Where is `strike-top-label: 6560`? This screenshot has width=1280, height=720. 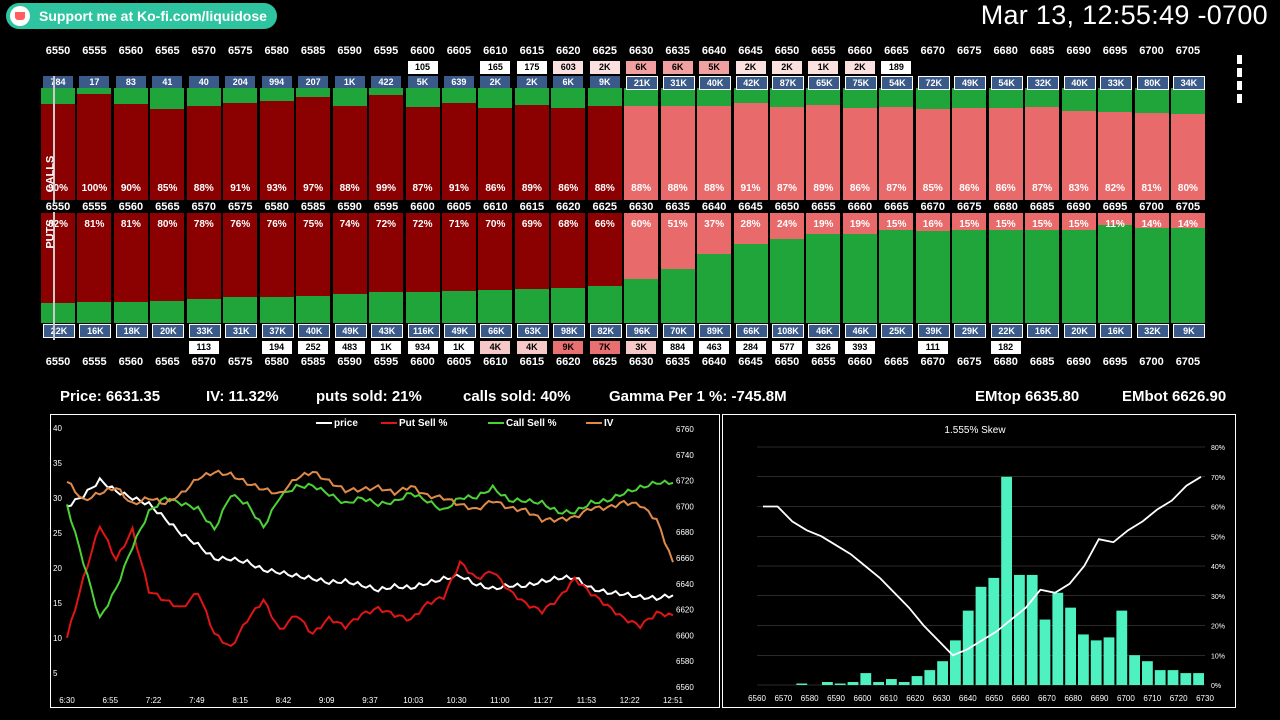
strike-top-label: 6560 is located at coordinates (131, 51).